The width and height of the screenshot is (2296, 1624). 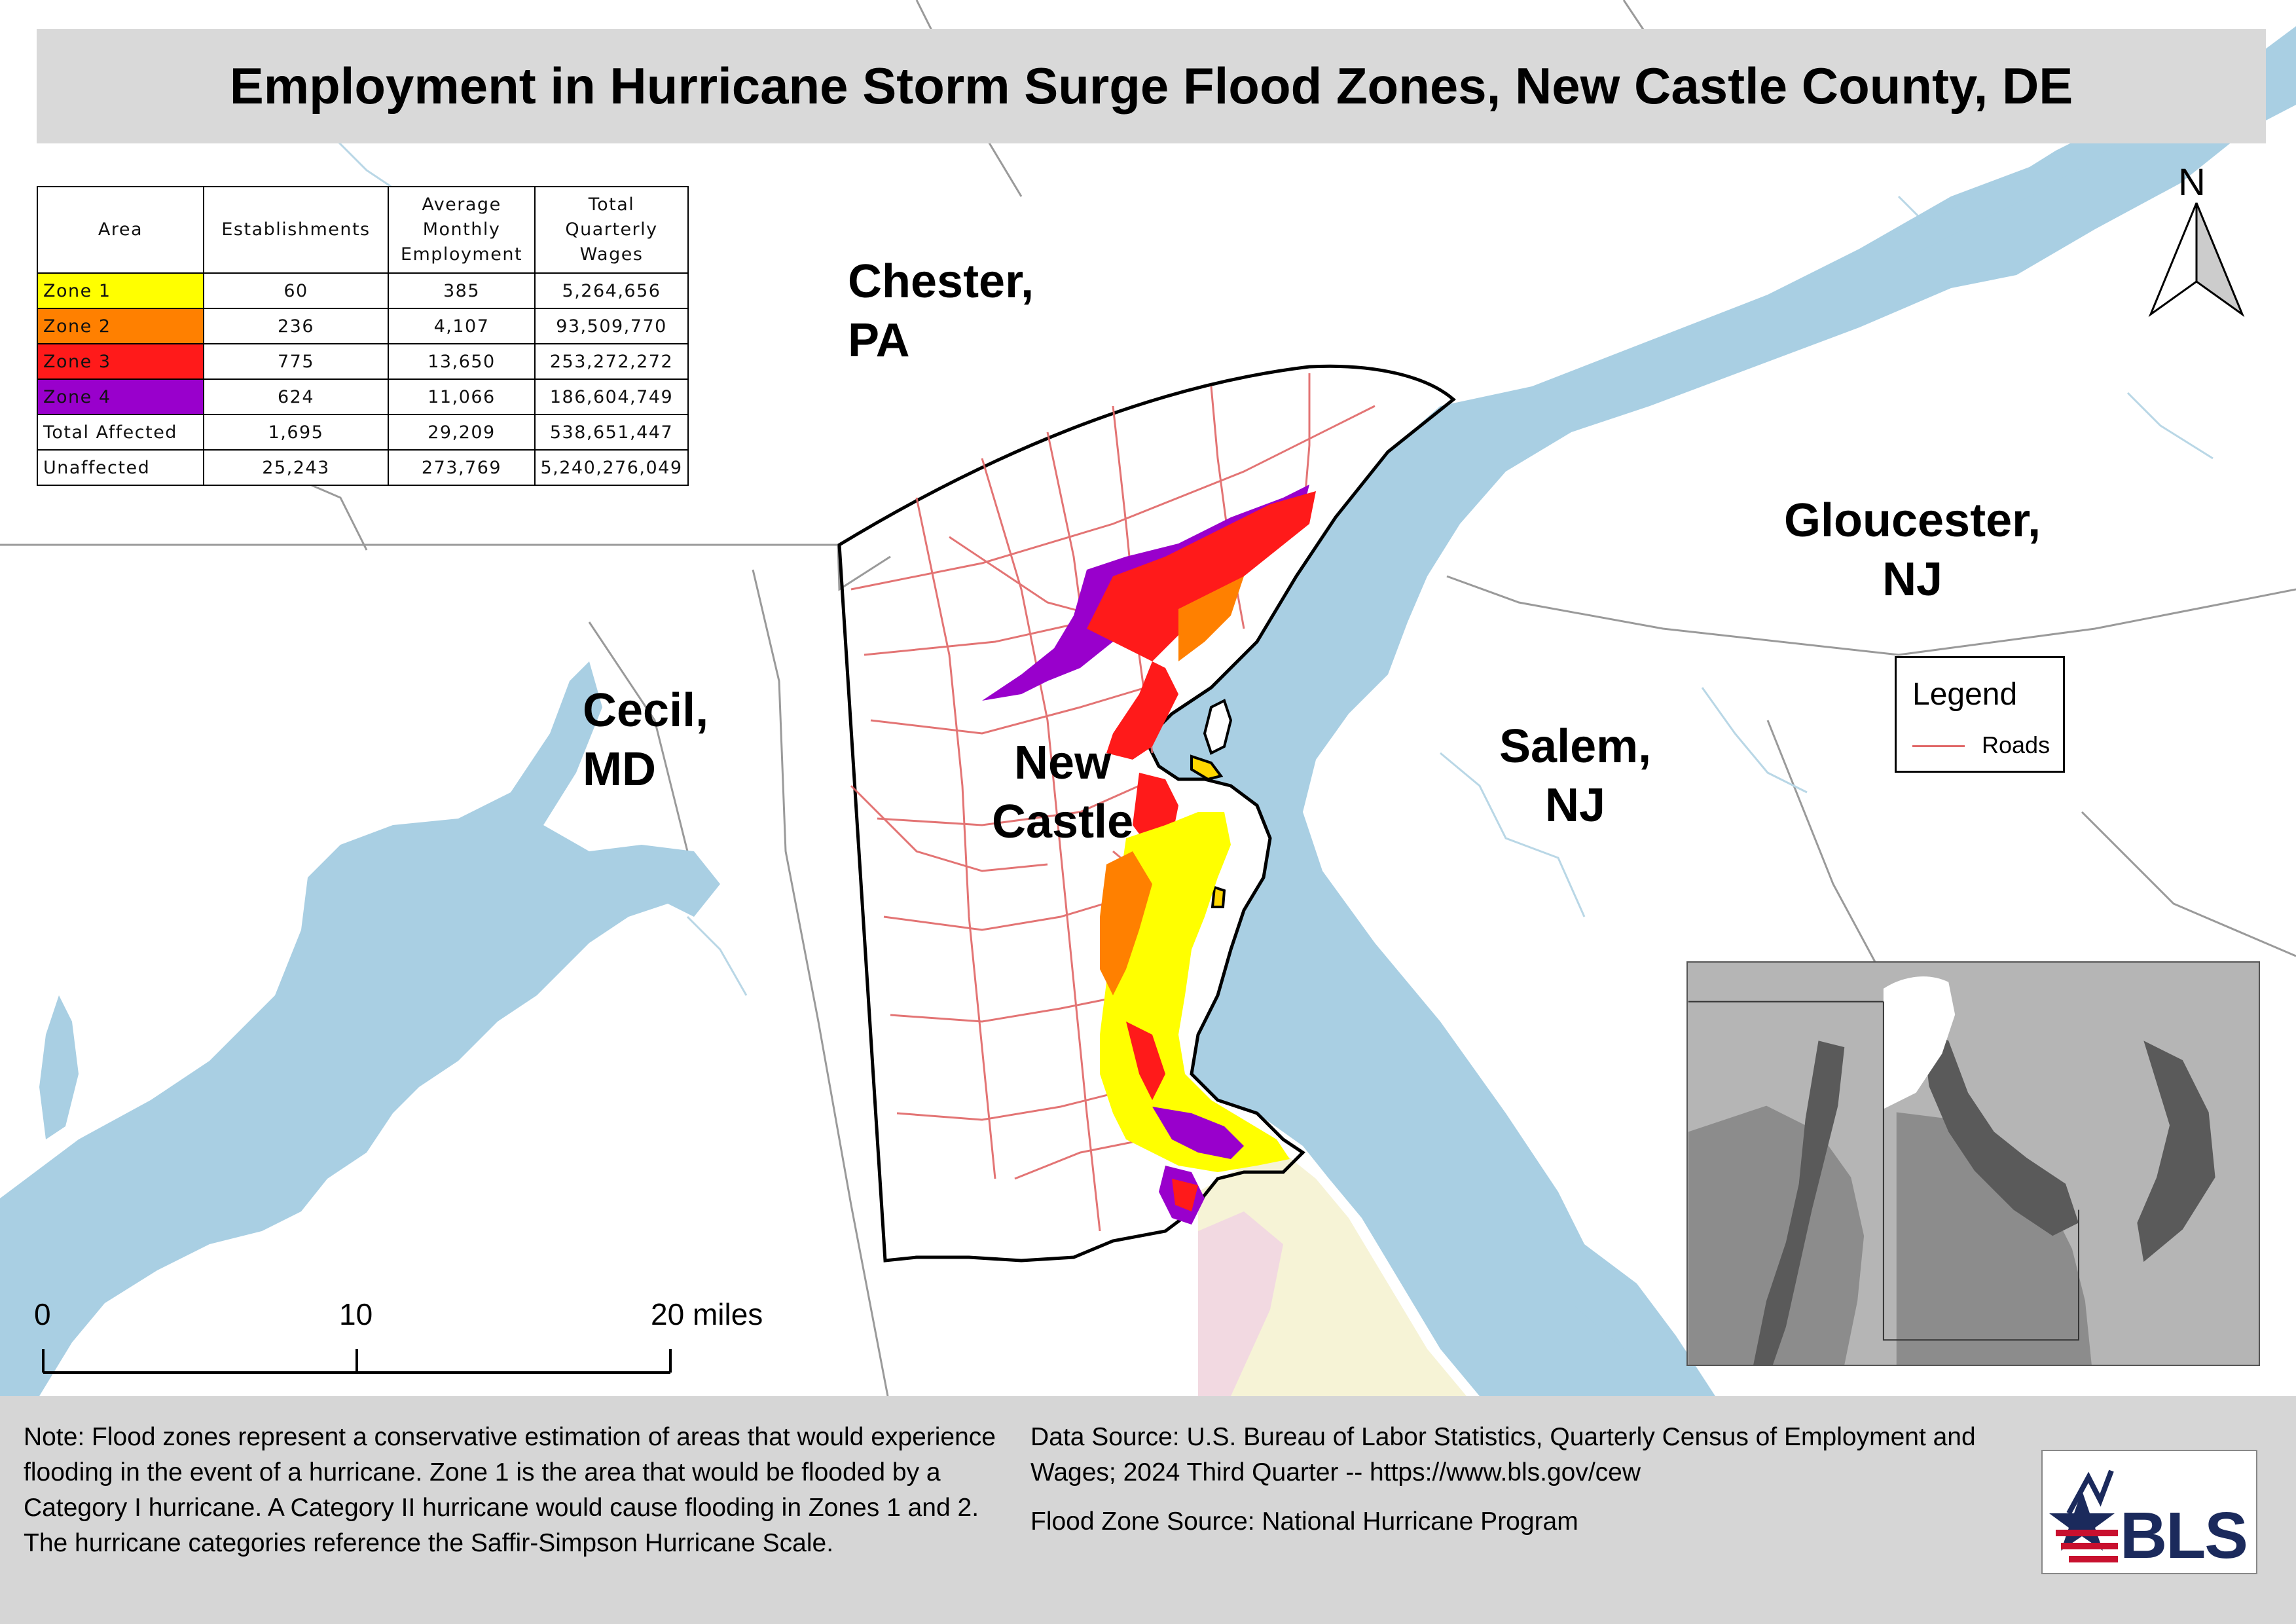 I want to click on scale-label-0: 0, so click(x=42, y=1314).